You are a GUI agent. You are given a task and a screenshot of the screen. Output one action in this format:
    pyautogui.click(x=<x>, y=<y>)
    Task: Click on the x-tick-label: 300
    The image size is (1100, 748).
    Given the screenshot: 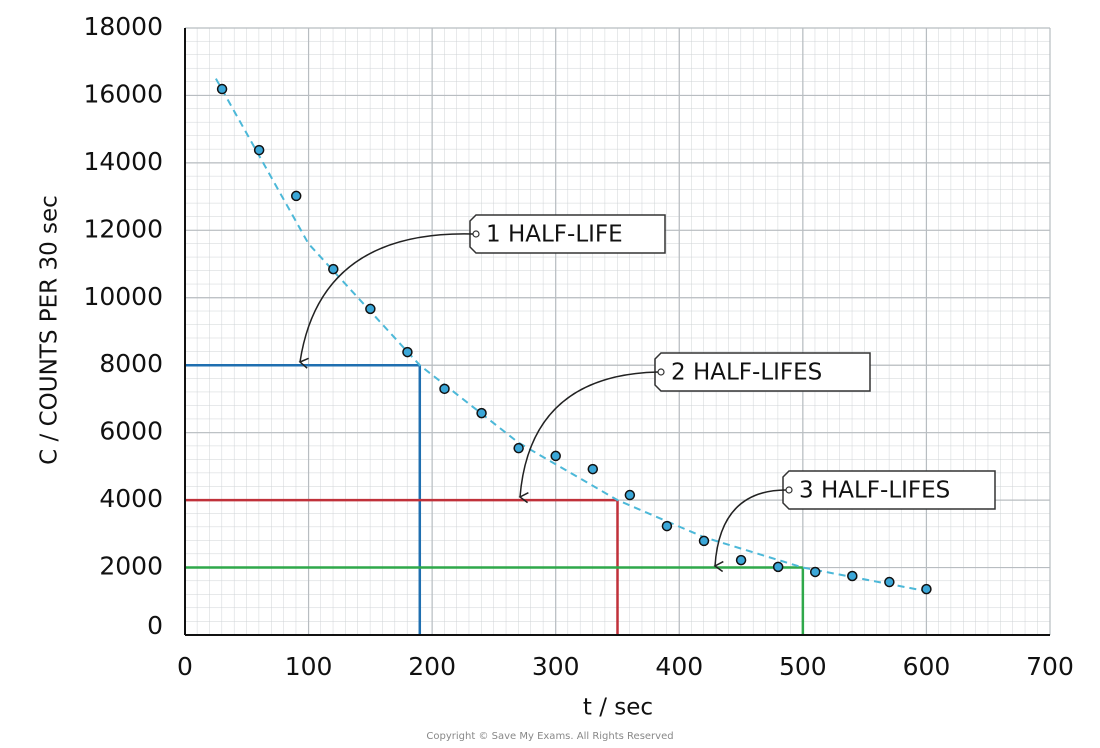 What is the action you would take?
    pyautogui.click(x=556, y=666)
    